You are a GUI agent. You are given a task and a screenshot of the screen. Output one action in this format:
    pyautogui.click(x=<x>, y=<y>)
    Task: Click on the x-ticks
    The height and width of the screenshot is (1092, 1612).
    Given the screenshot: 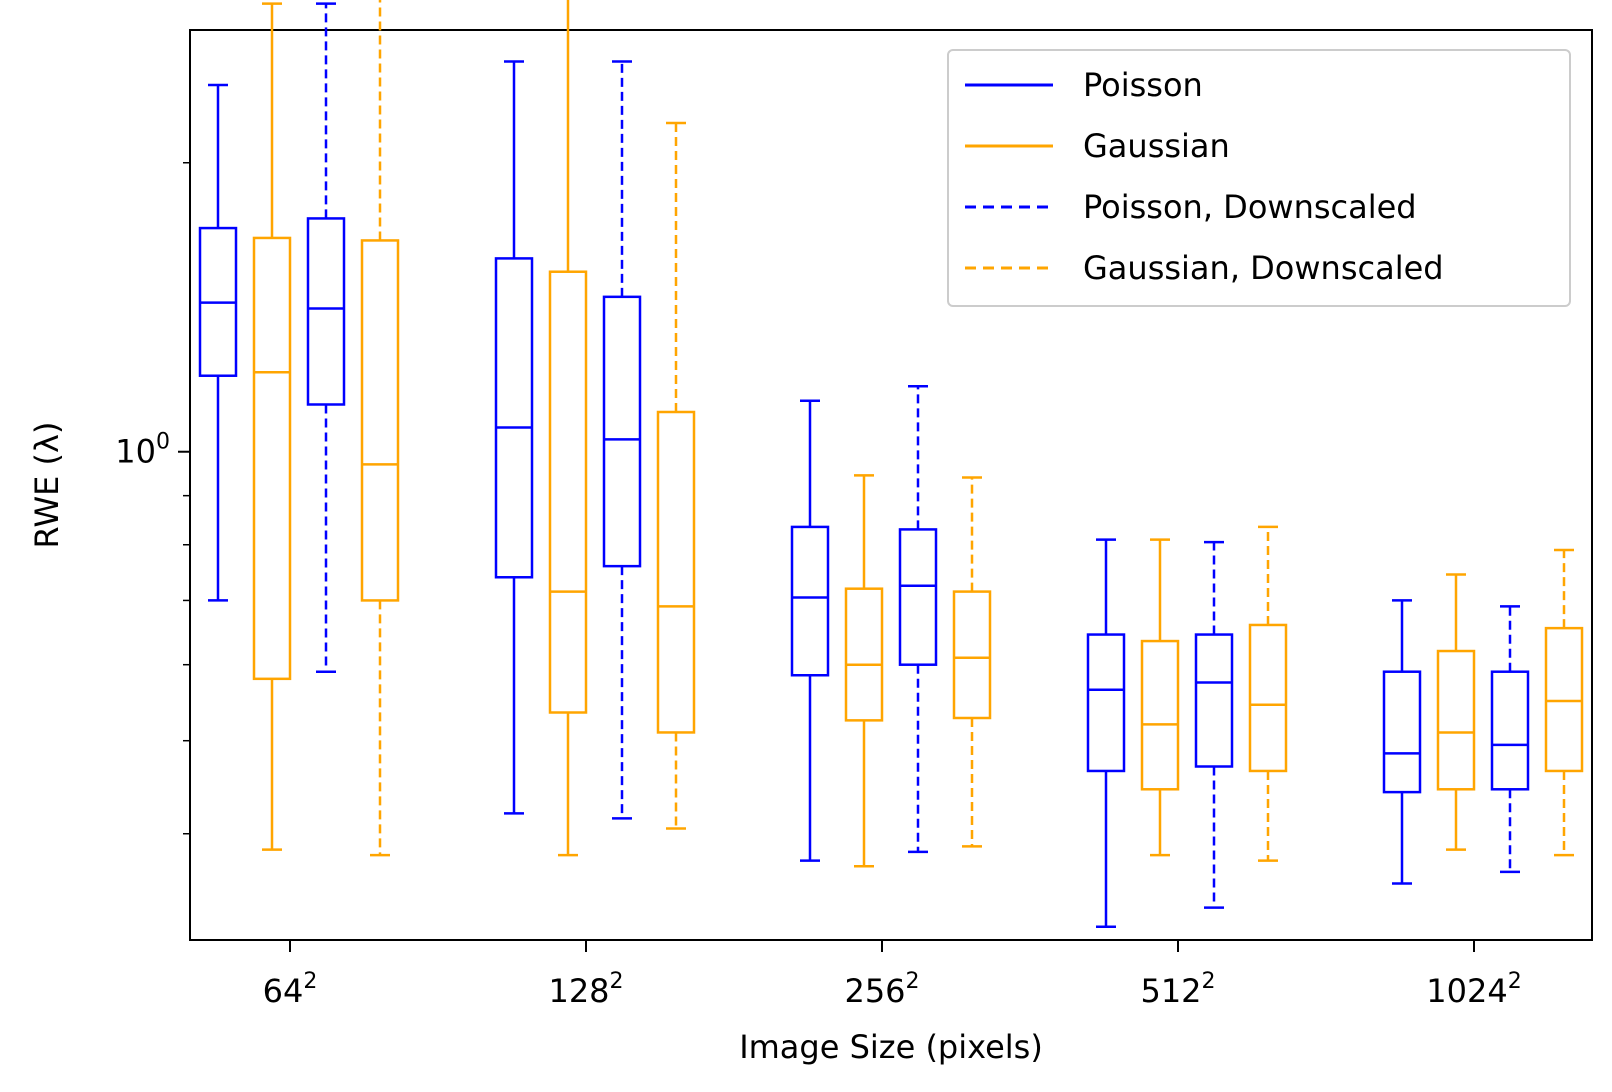 What is the action you would take?
    pyautogui.click(x=882, y=946)
    